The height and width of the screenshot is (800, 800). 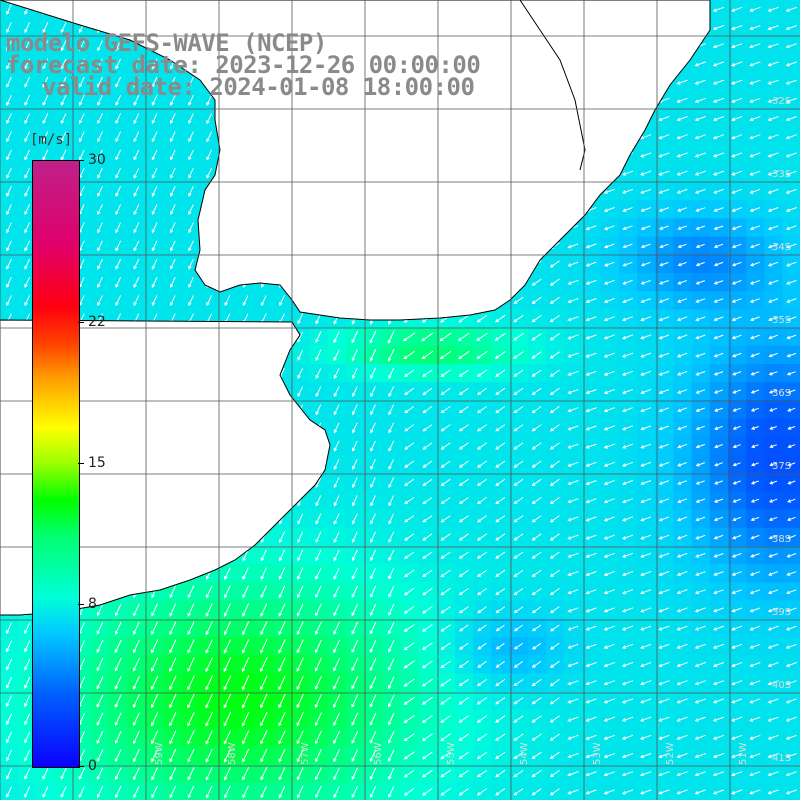 I want to click on latitude-label: 39S, so click(x=781, y=612).